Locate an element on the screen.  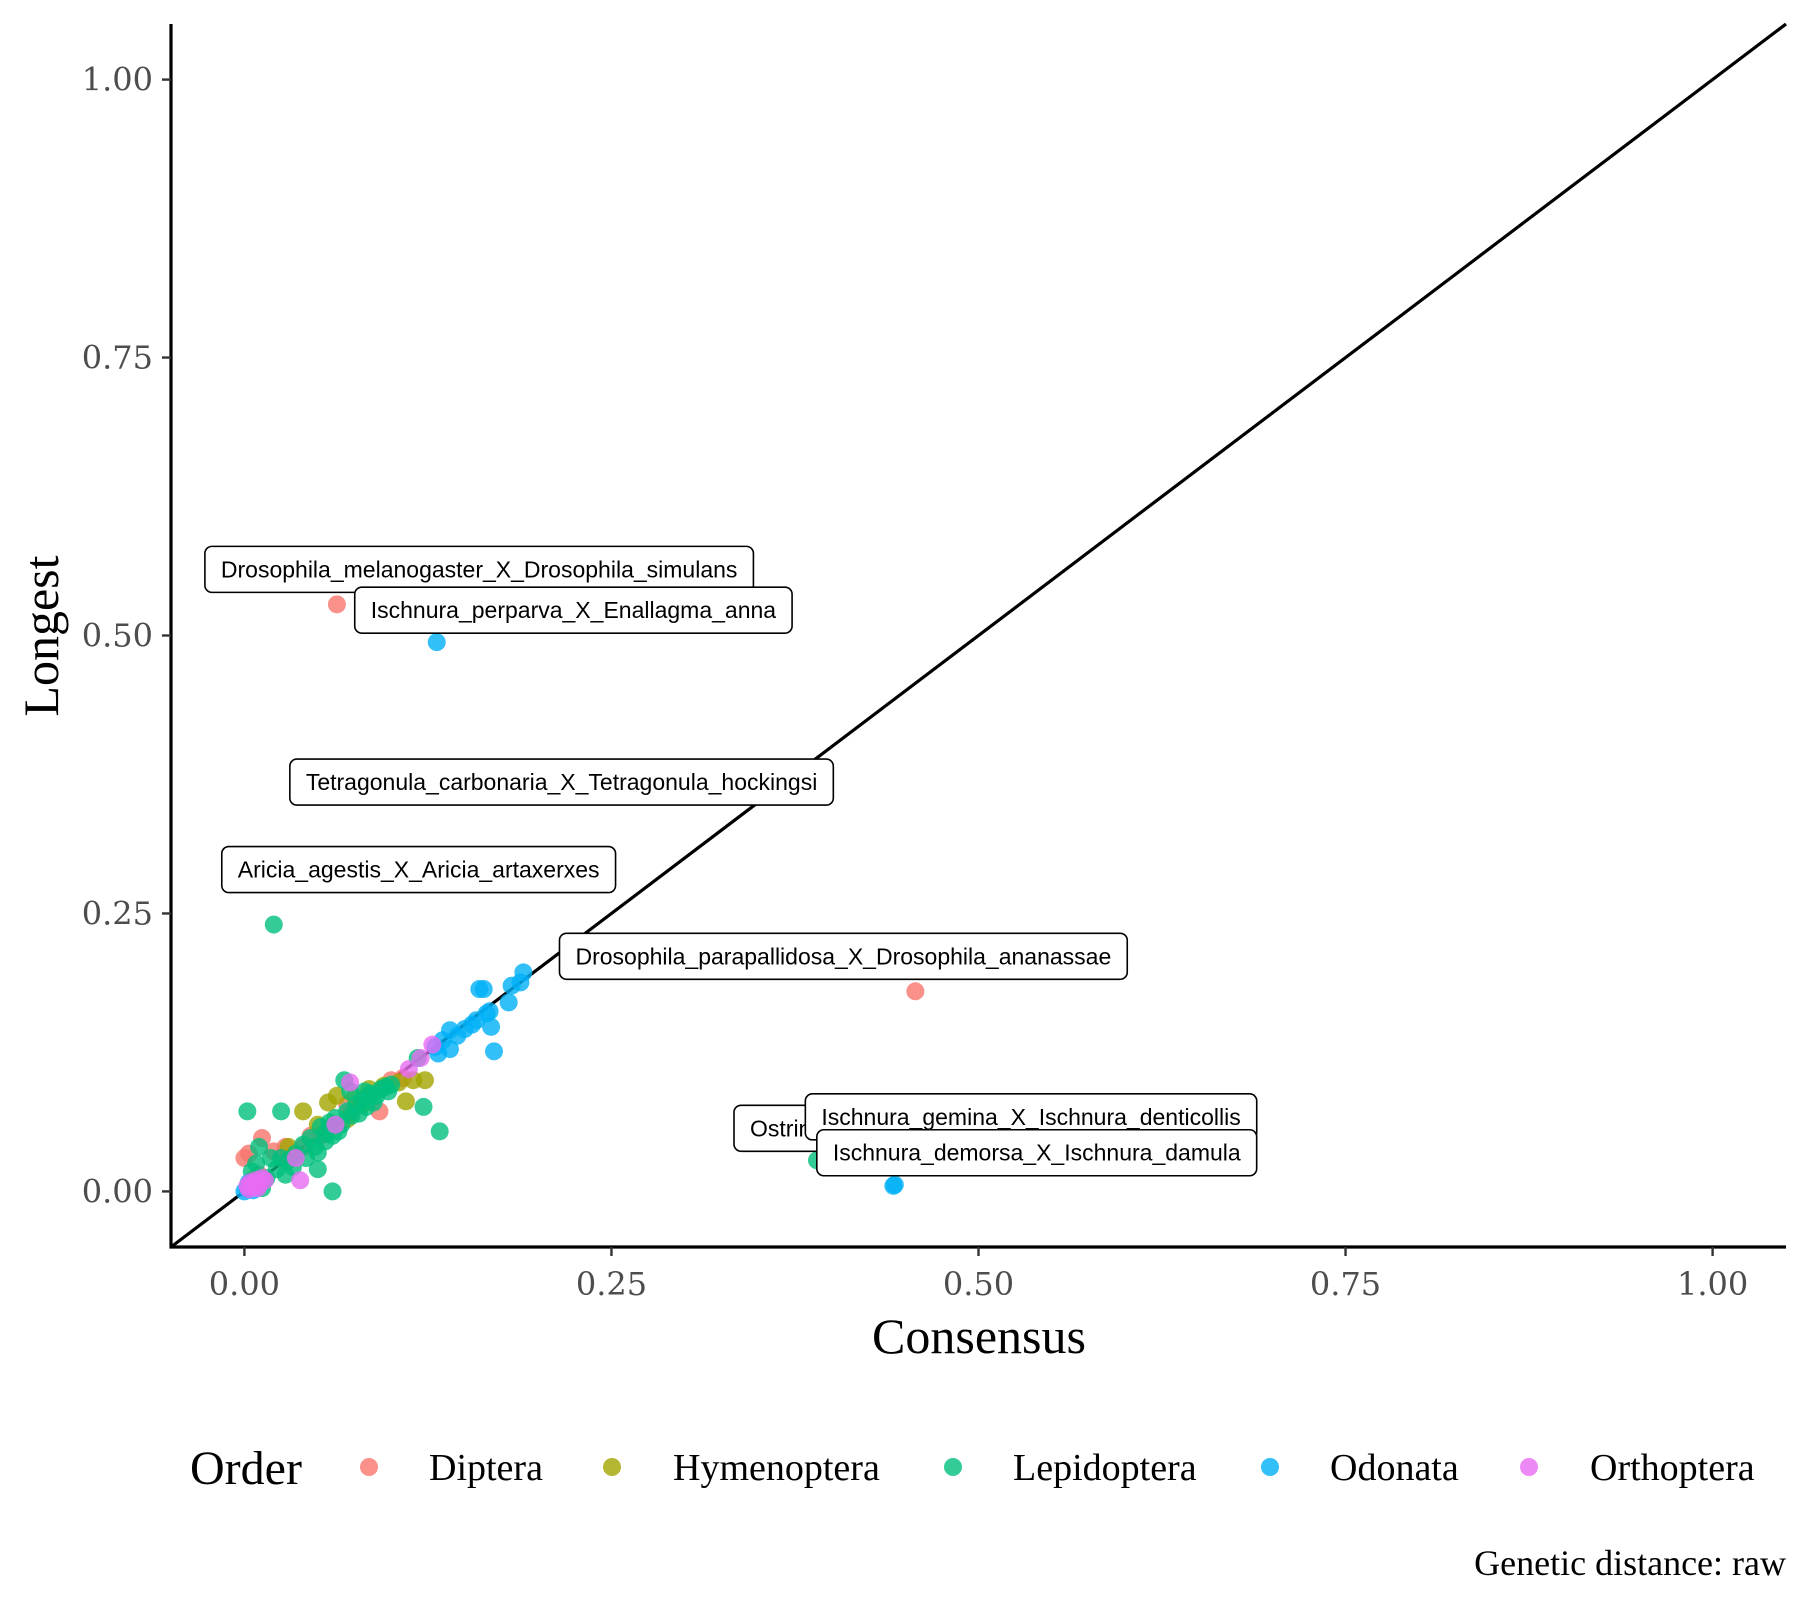
y-tick-label: 0.75 is located at coordinates (117, 358).